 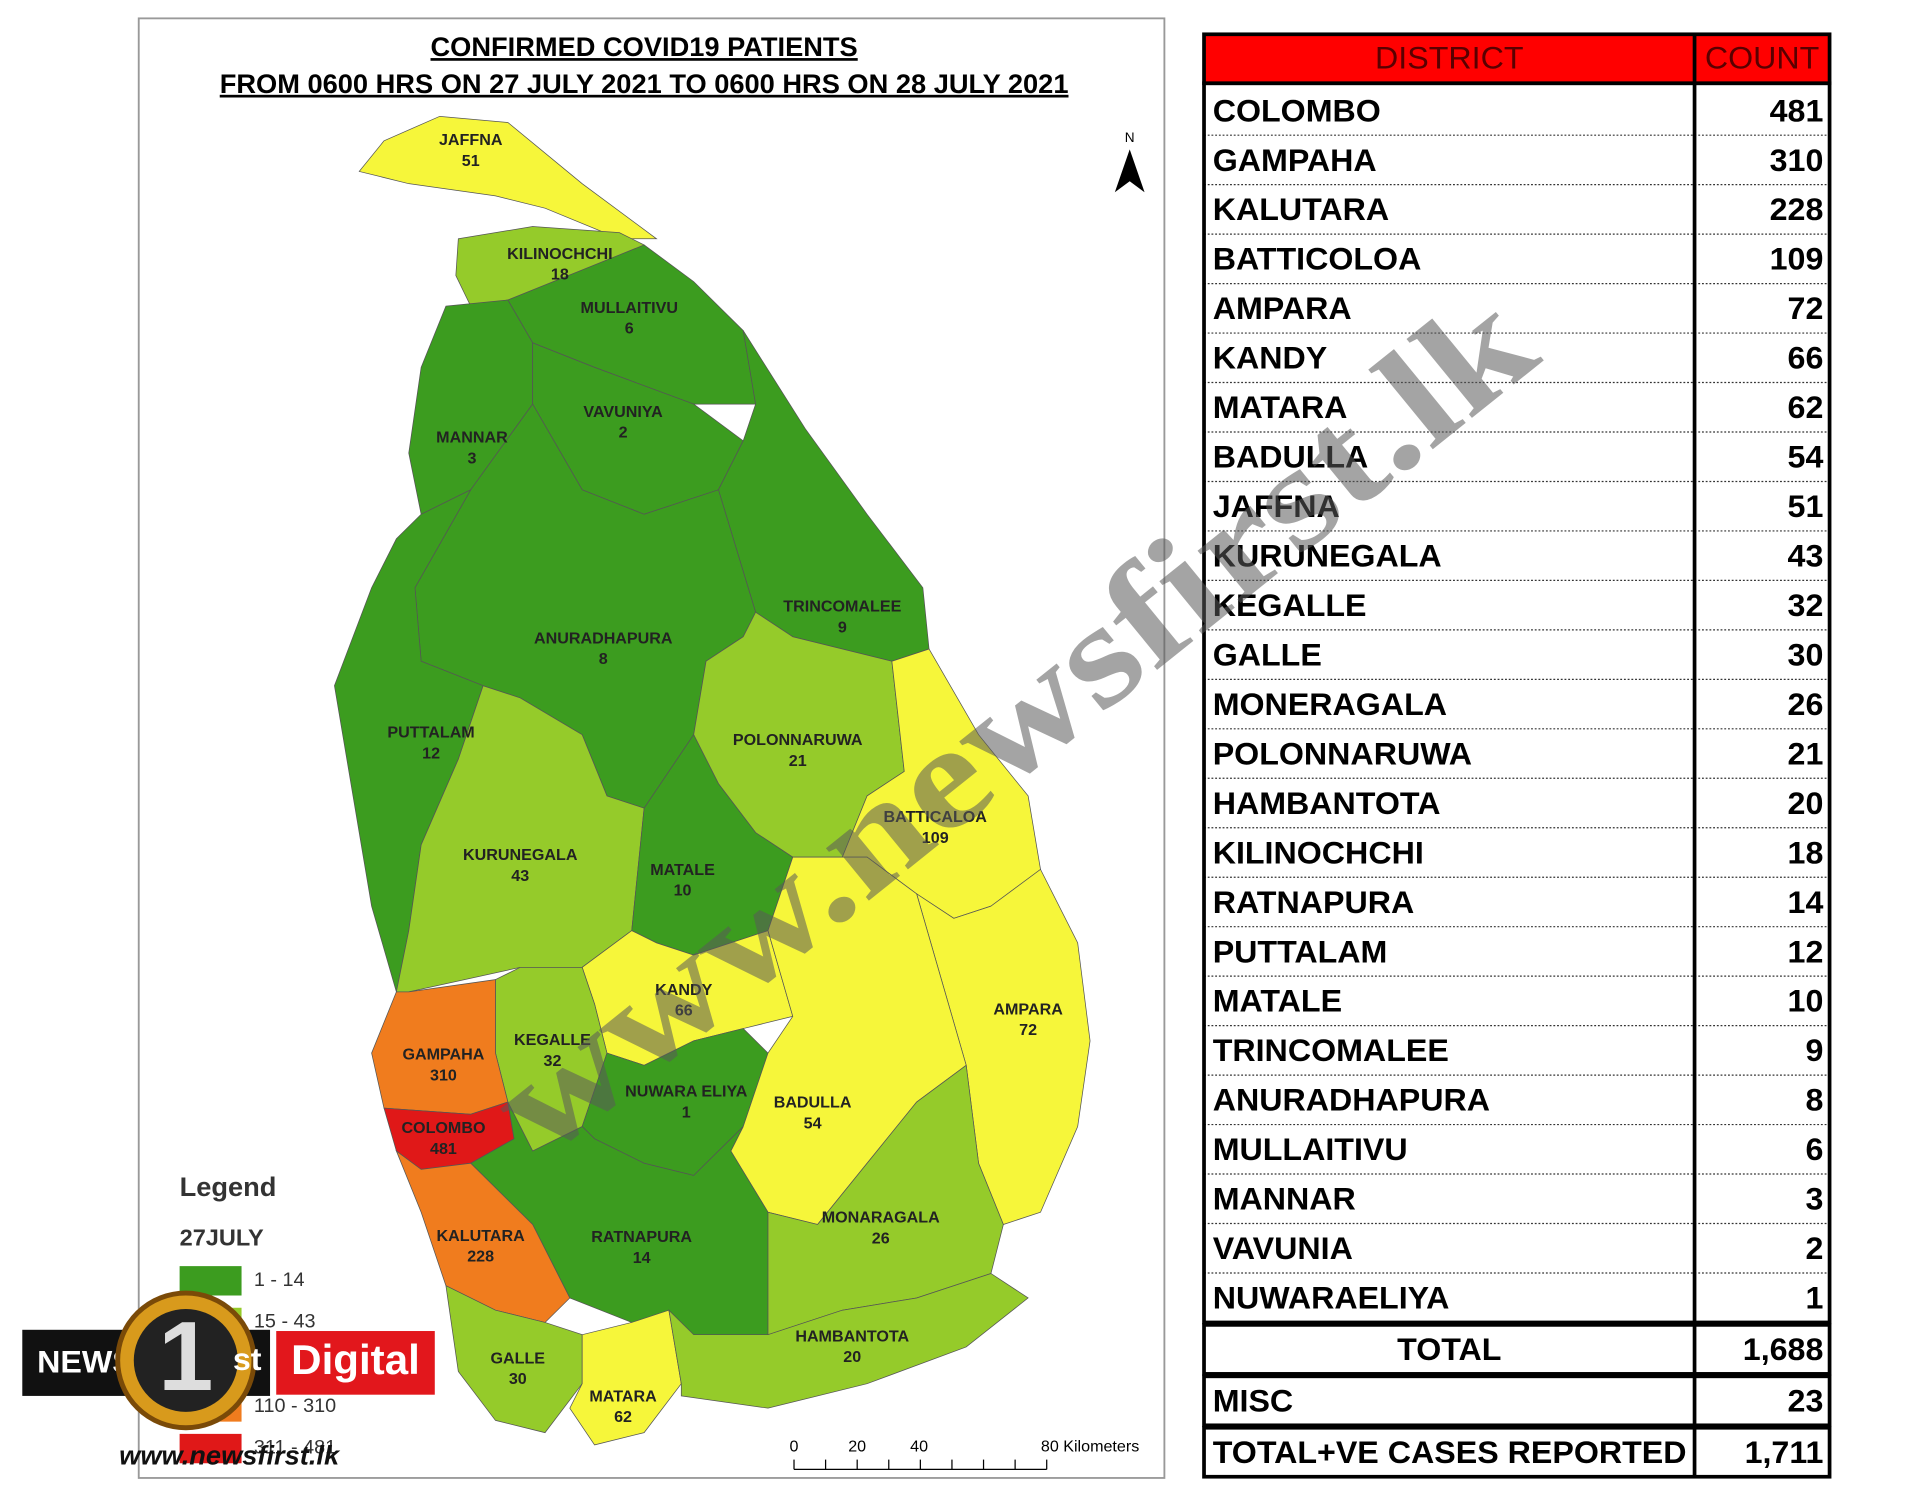 I want to click on count-cell: 2, so click(x=1814, y=1248).